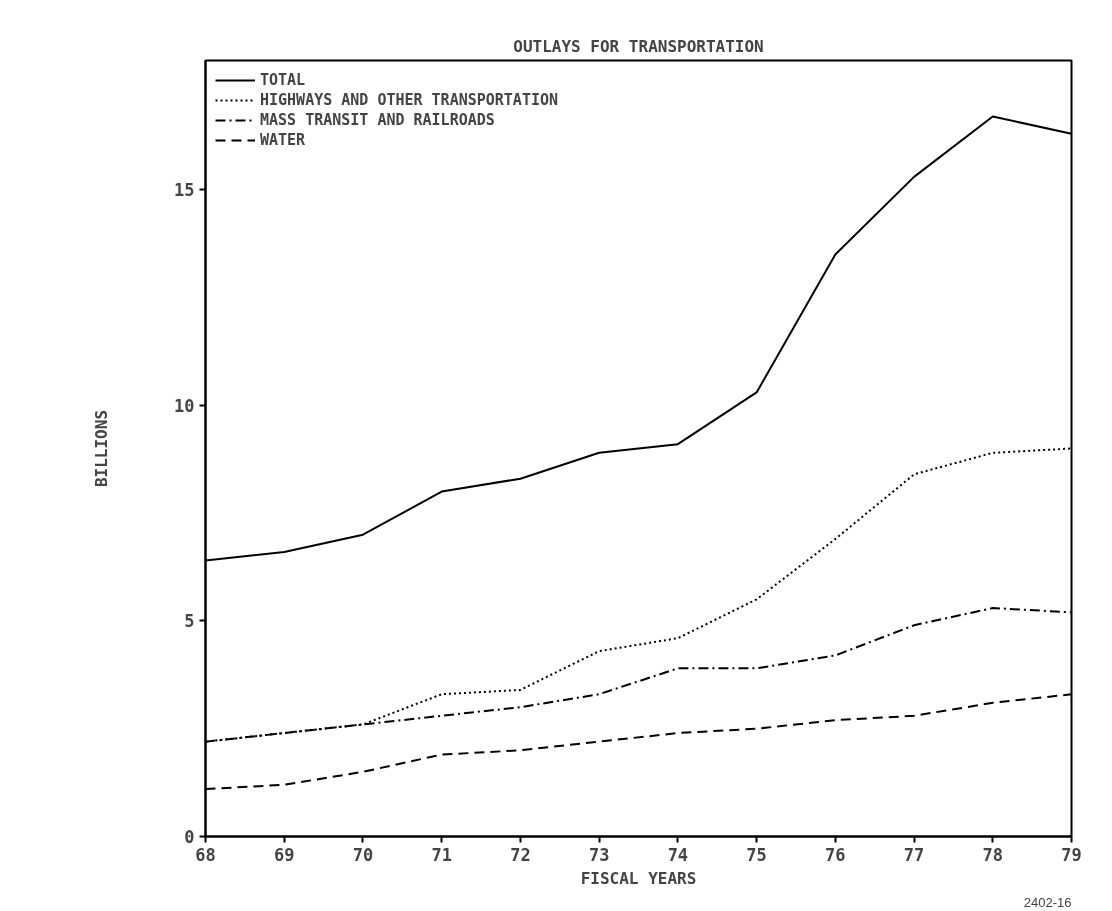  Describe the element at coordinates (441, 854) in the screenshot. I see `x-tick-label: 71` at that location.